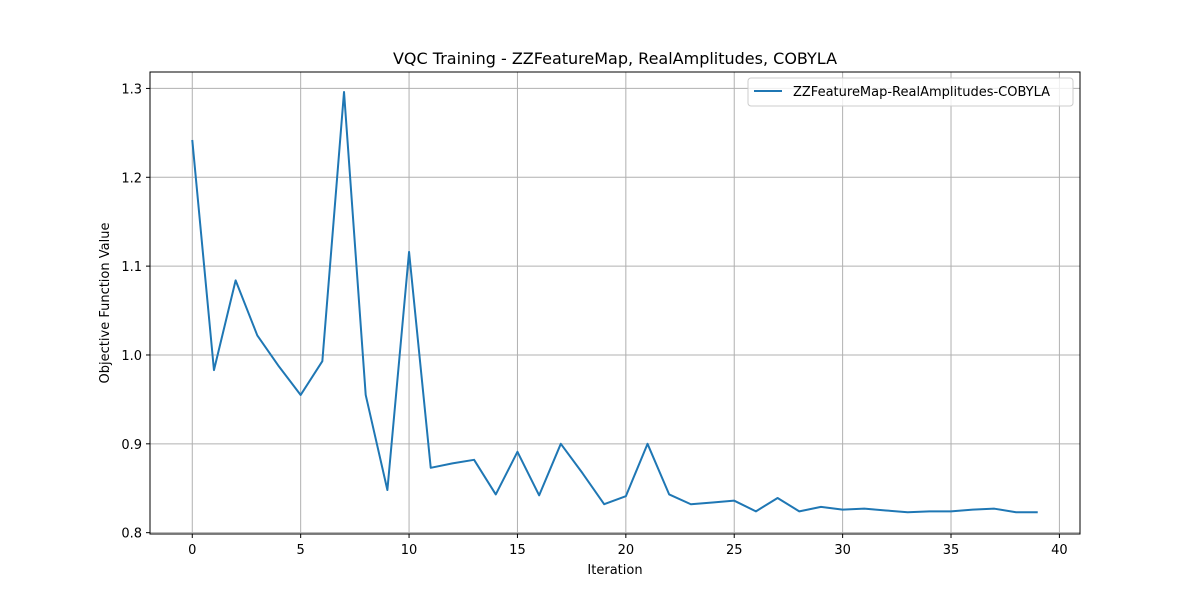  Describe the element at coordinates (626, 550) in the screenshot. I see `x-tick-label: 20` at that location.